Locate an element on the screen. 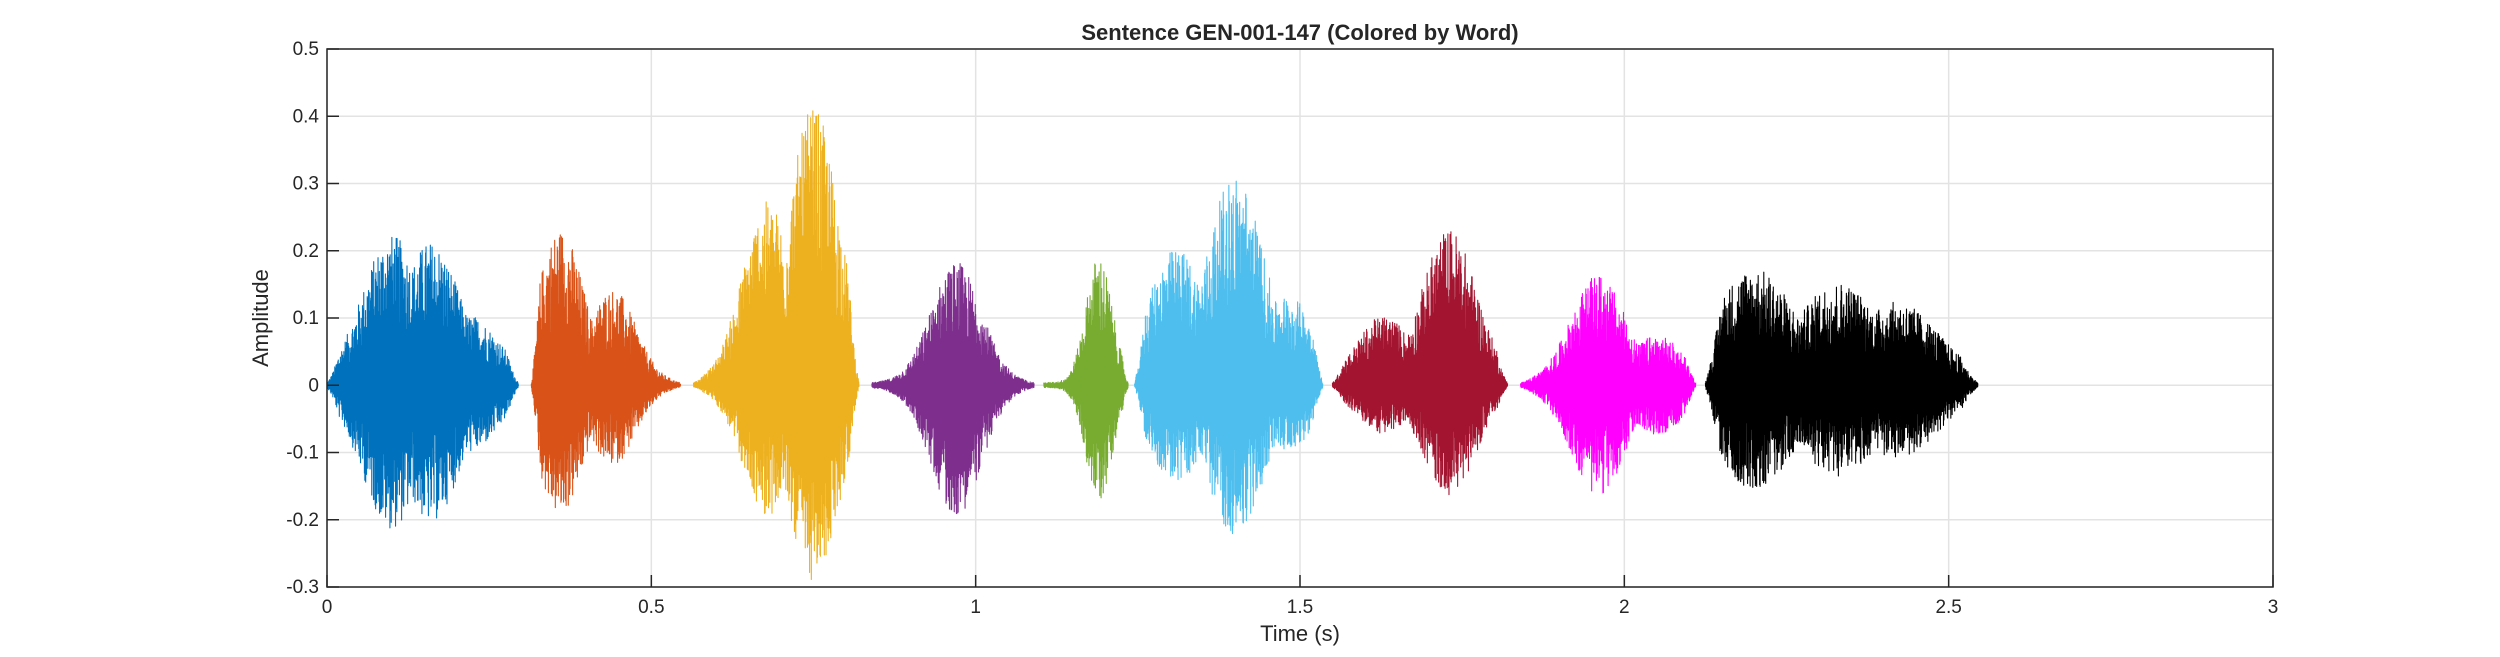 The height and width of the screenshot is (657, 2500). y-tick-label: -0.3 is located at coordinates (302, 587).